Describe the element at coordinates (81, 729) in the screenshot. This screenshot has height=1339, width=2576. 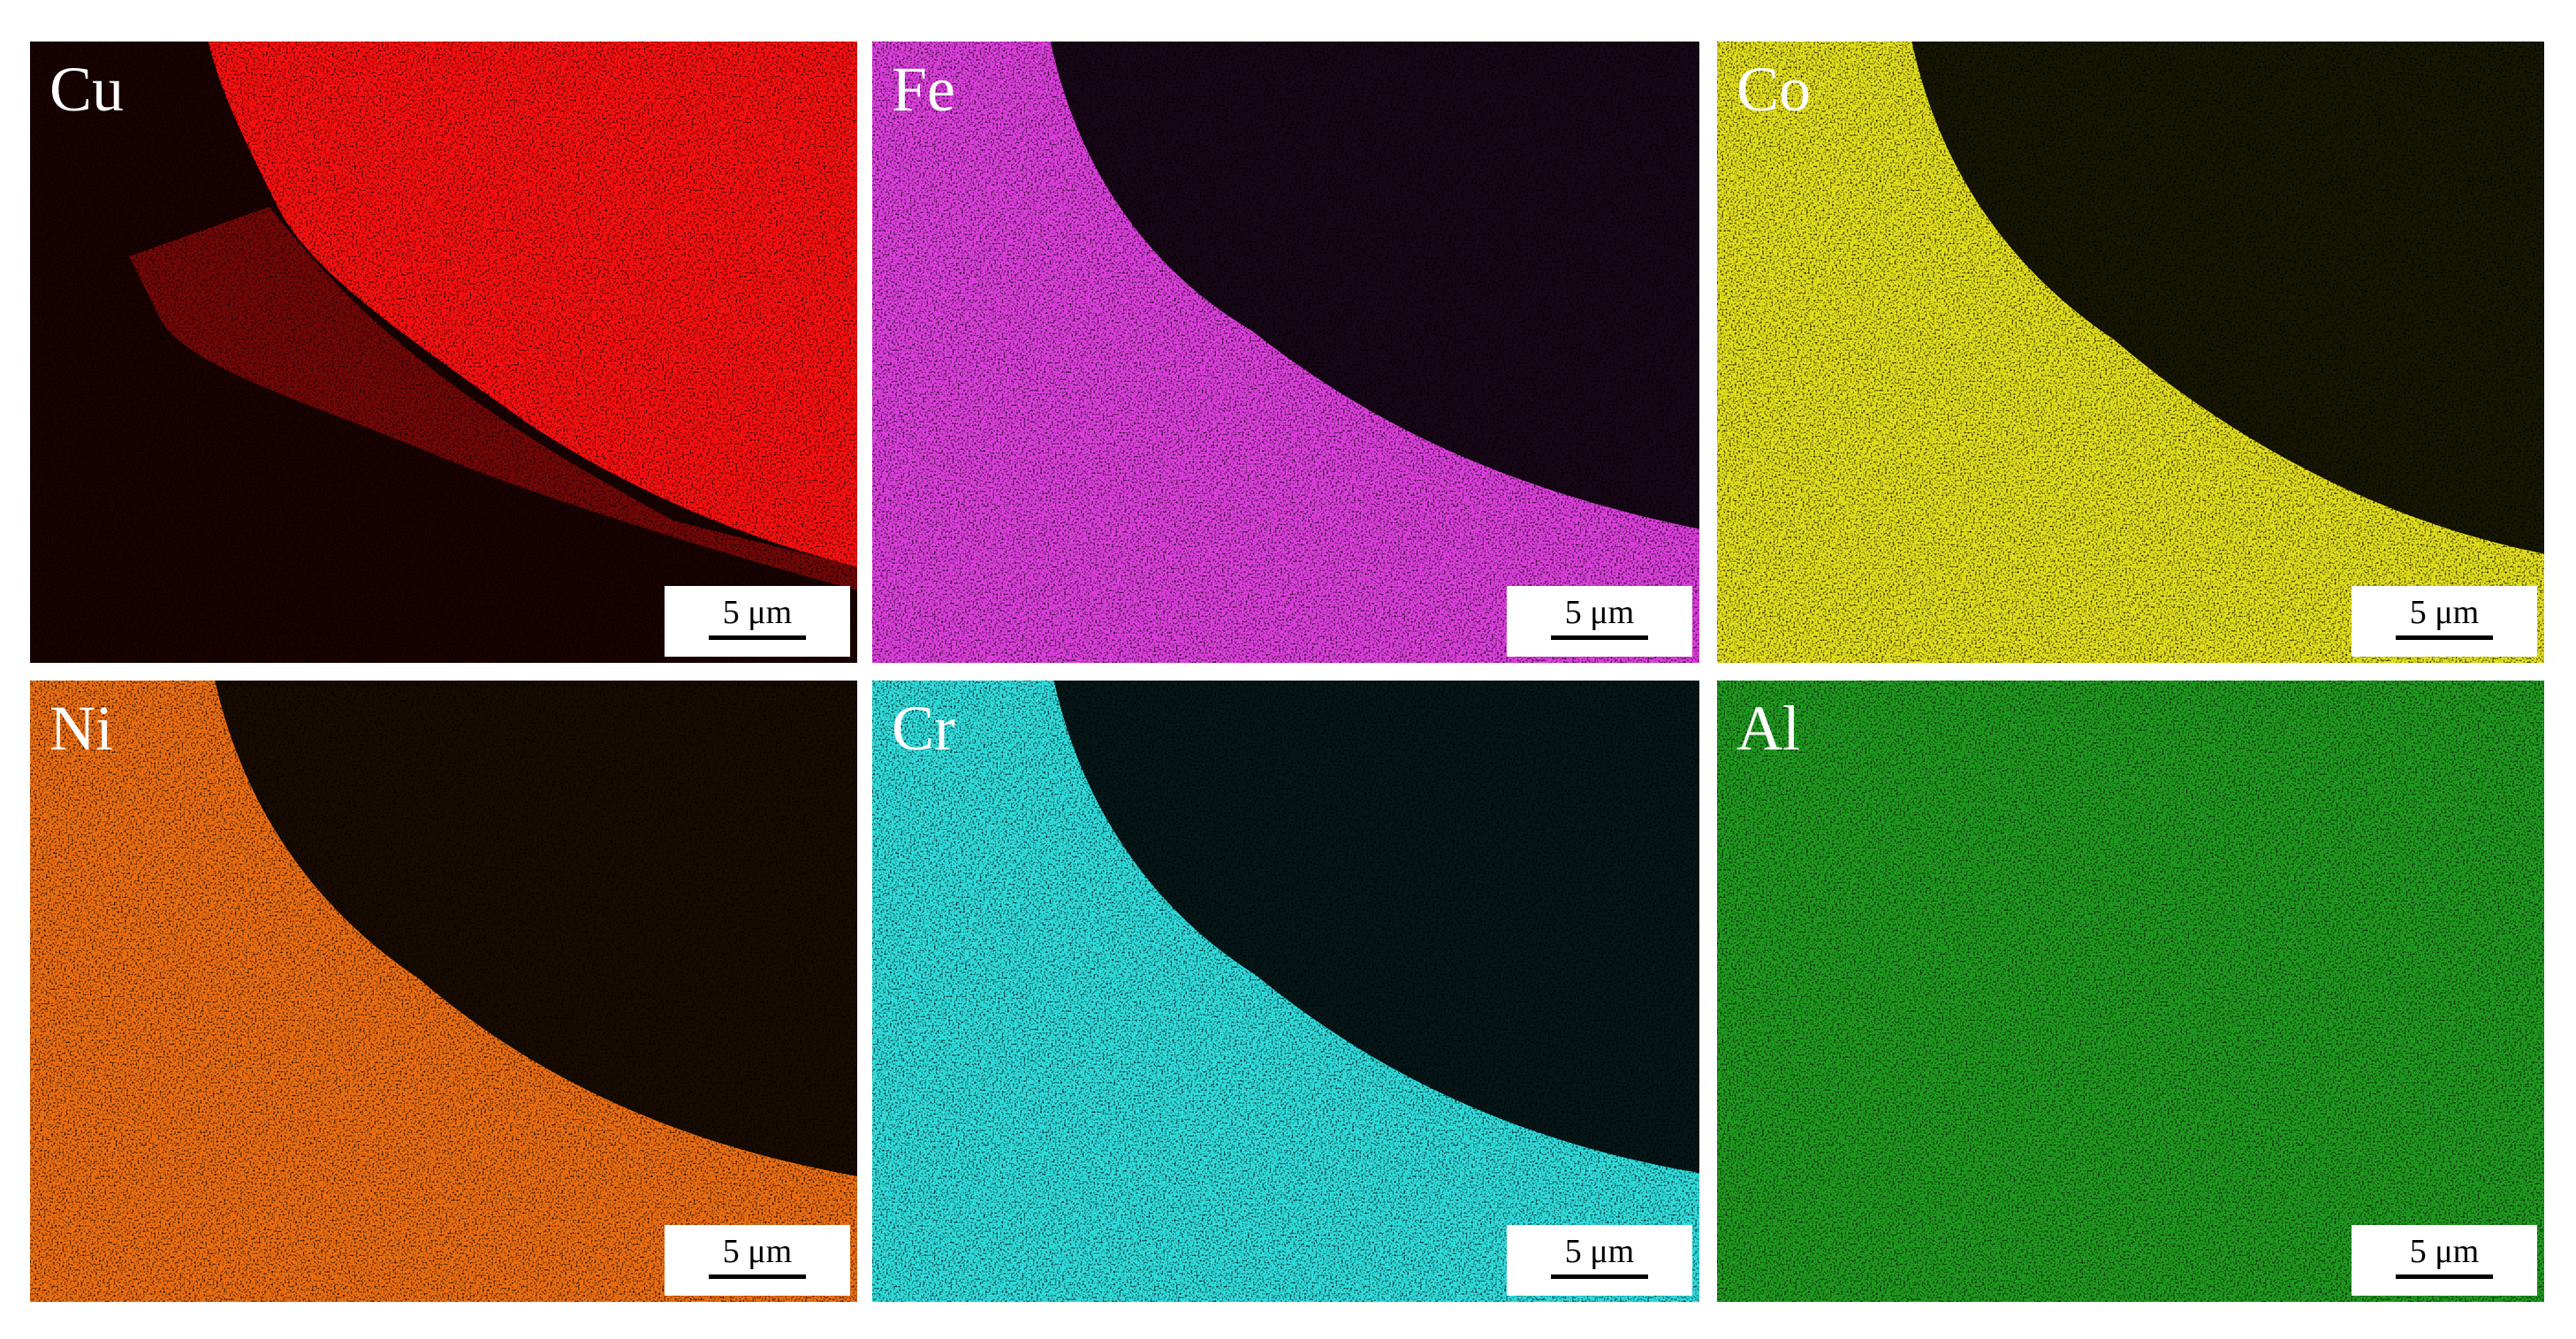
I see `element-label: Ni` at that location.